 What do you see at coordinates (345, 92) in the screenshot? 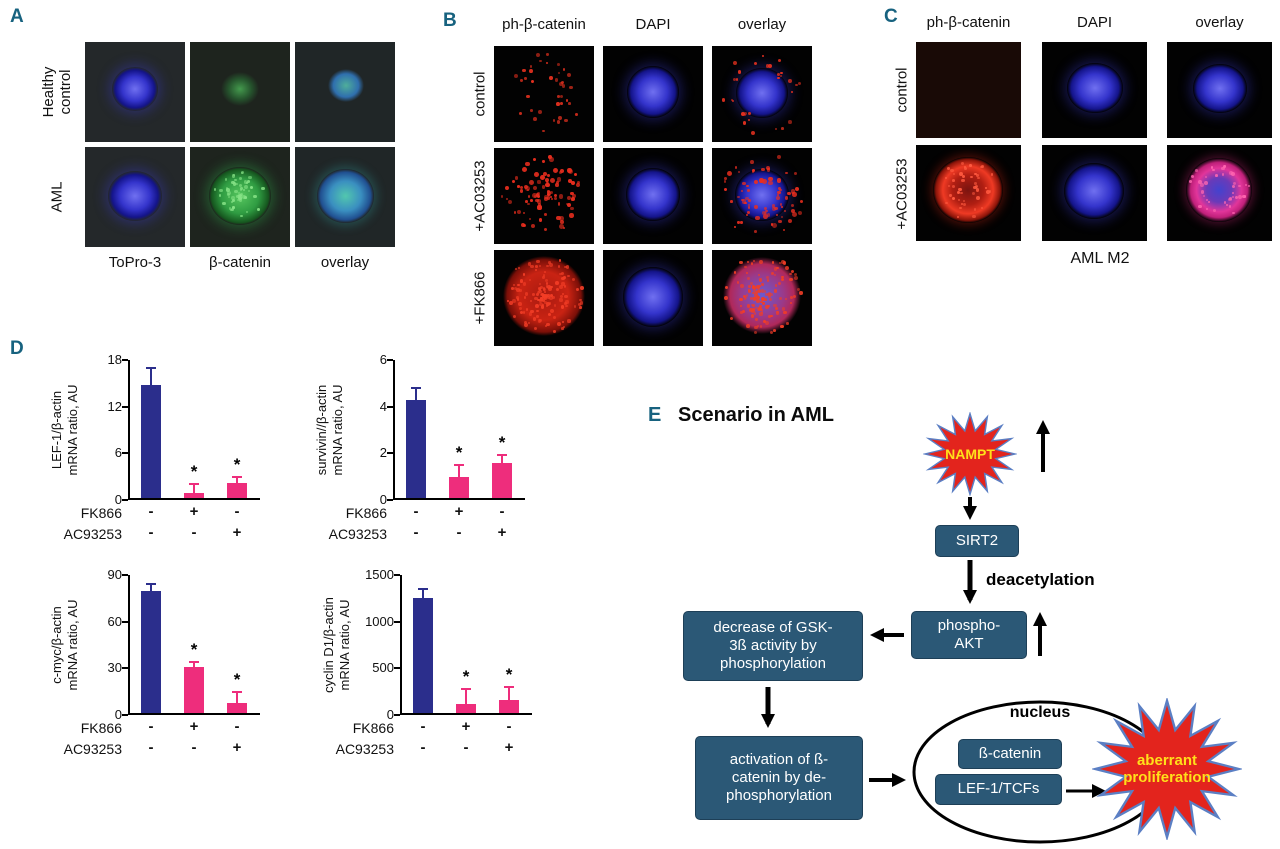
I see `micrograph-healthy-overlay` at bounding box center [345, 92].